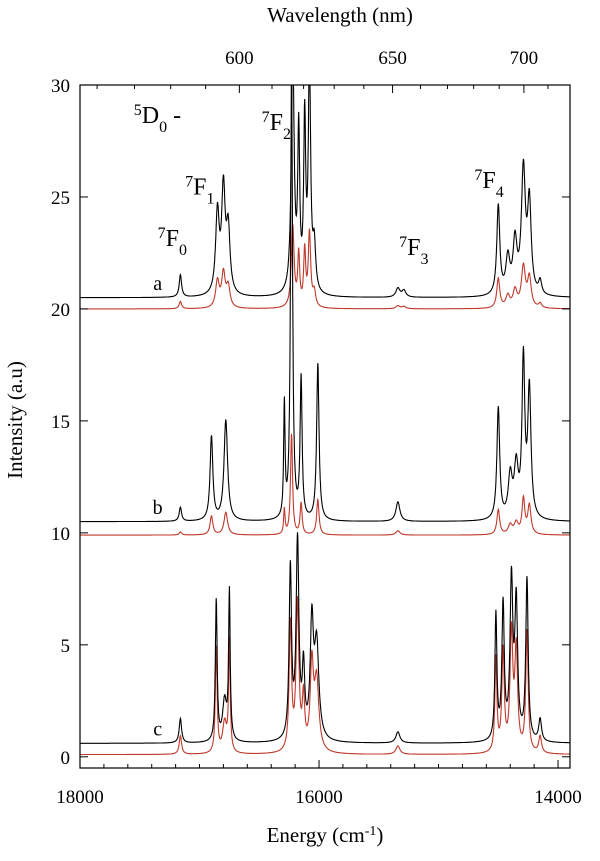  I want to click on curve-label-a: a, so click(157, 284).